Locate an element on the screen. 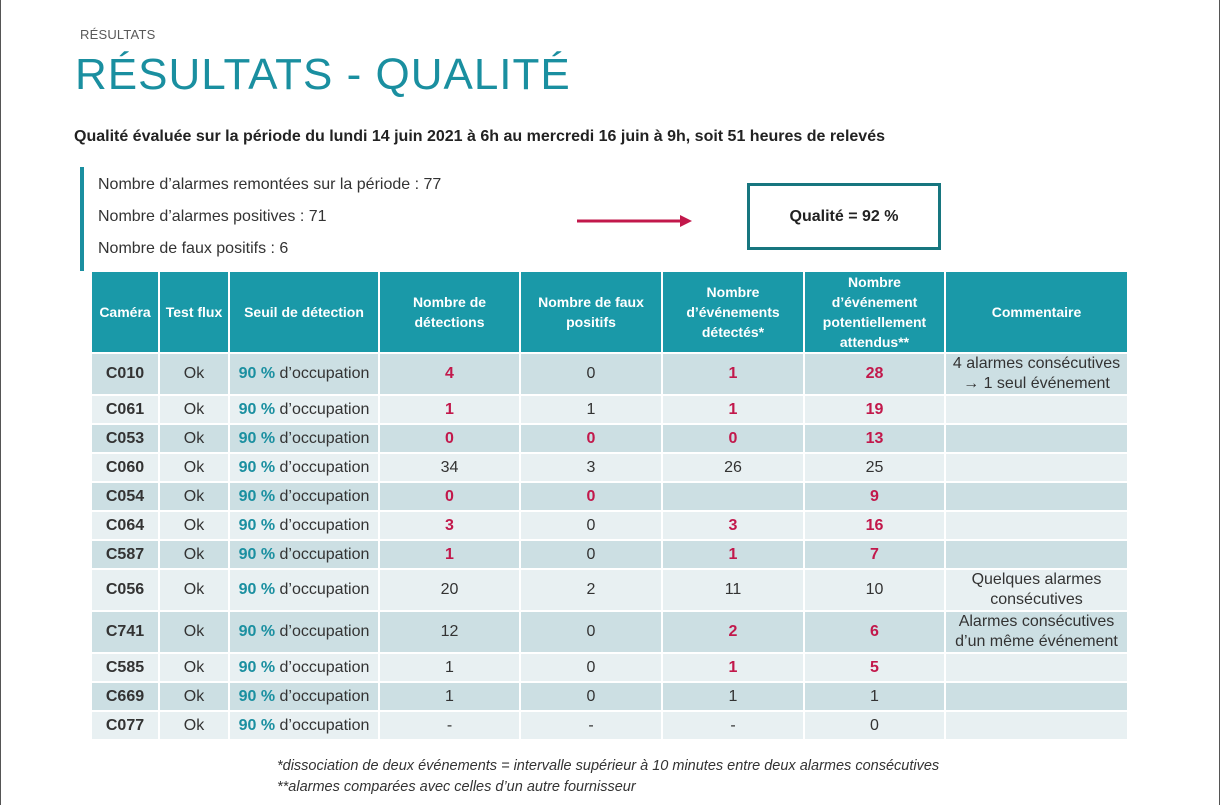 Image resolution: width=1220 pixels, height=807 pixels. false-positives-cell: 1 is located at coordinates (591, 409).